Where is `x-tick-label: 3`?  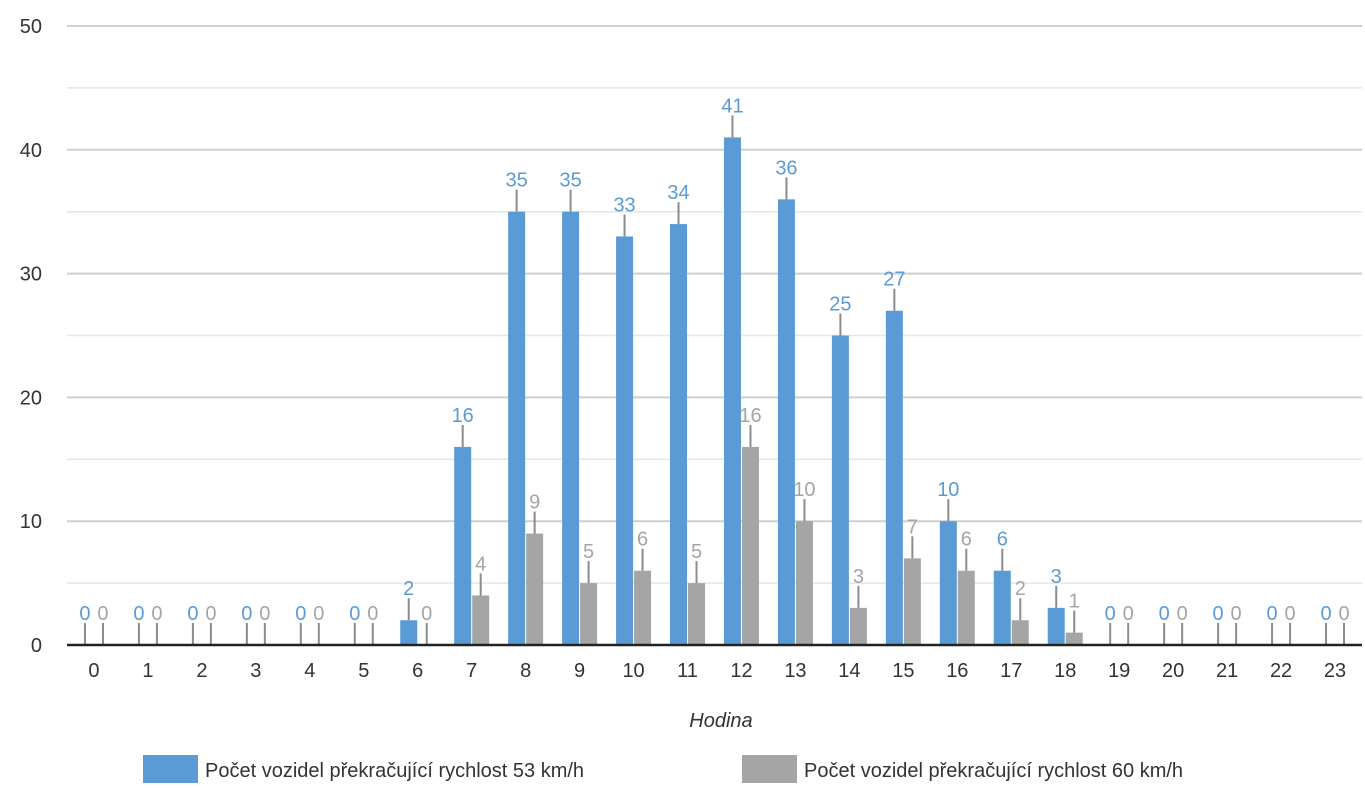
x-tick-label: 3 is located at coordinates (255, 671).